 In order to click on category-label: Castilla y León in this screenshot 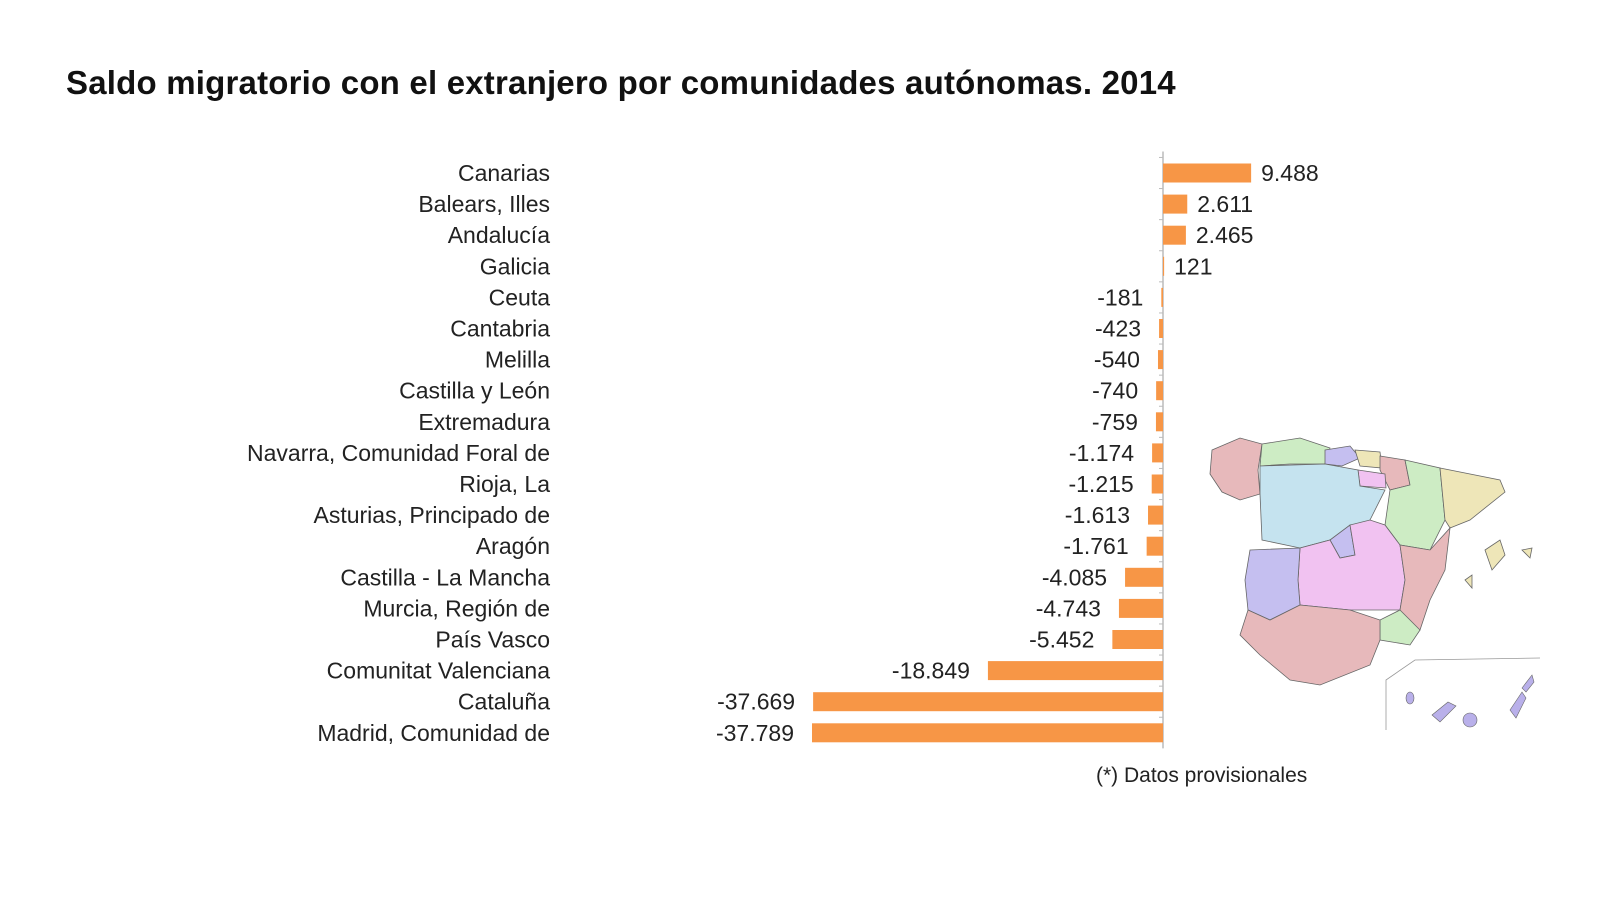, I will do `click(474, 391)`.